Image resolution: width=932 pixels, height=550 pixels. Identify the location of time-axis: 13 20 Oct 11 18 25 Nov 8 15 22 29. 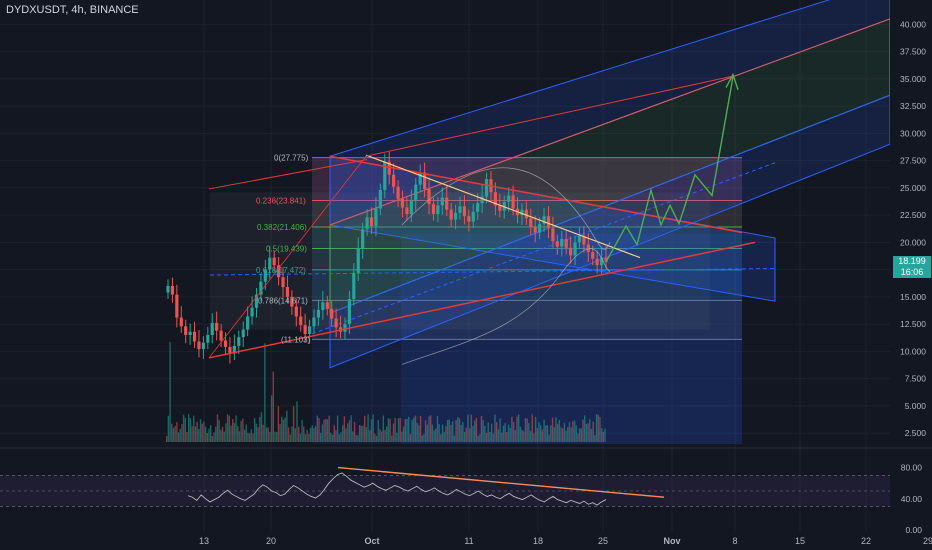
(565, 541).